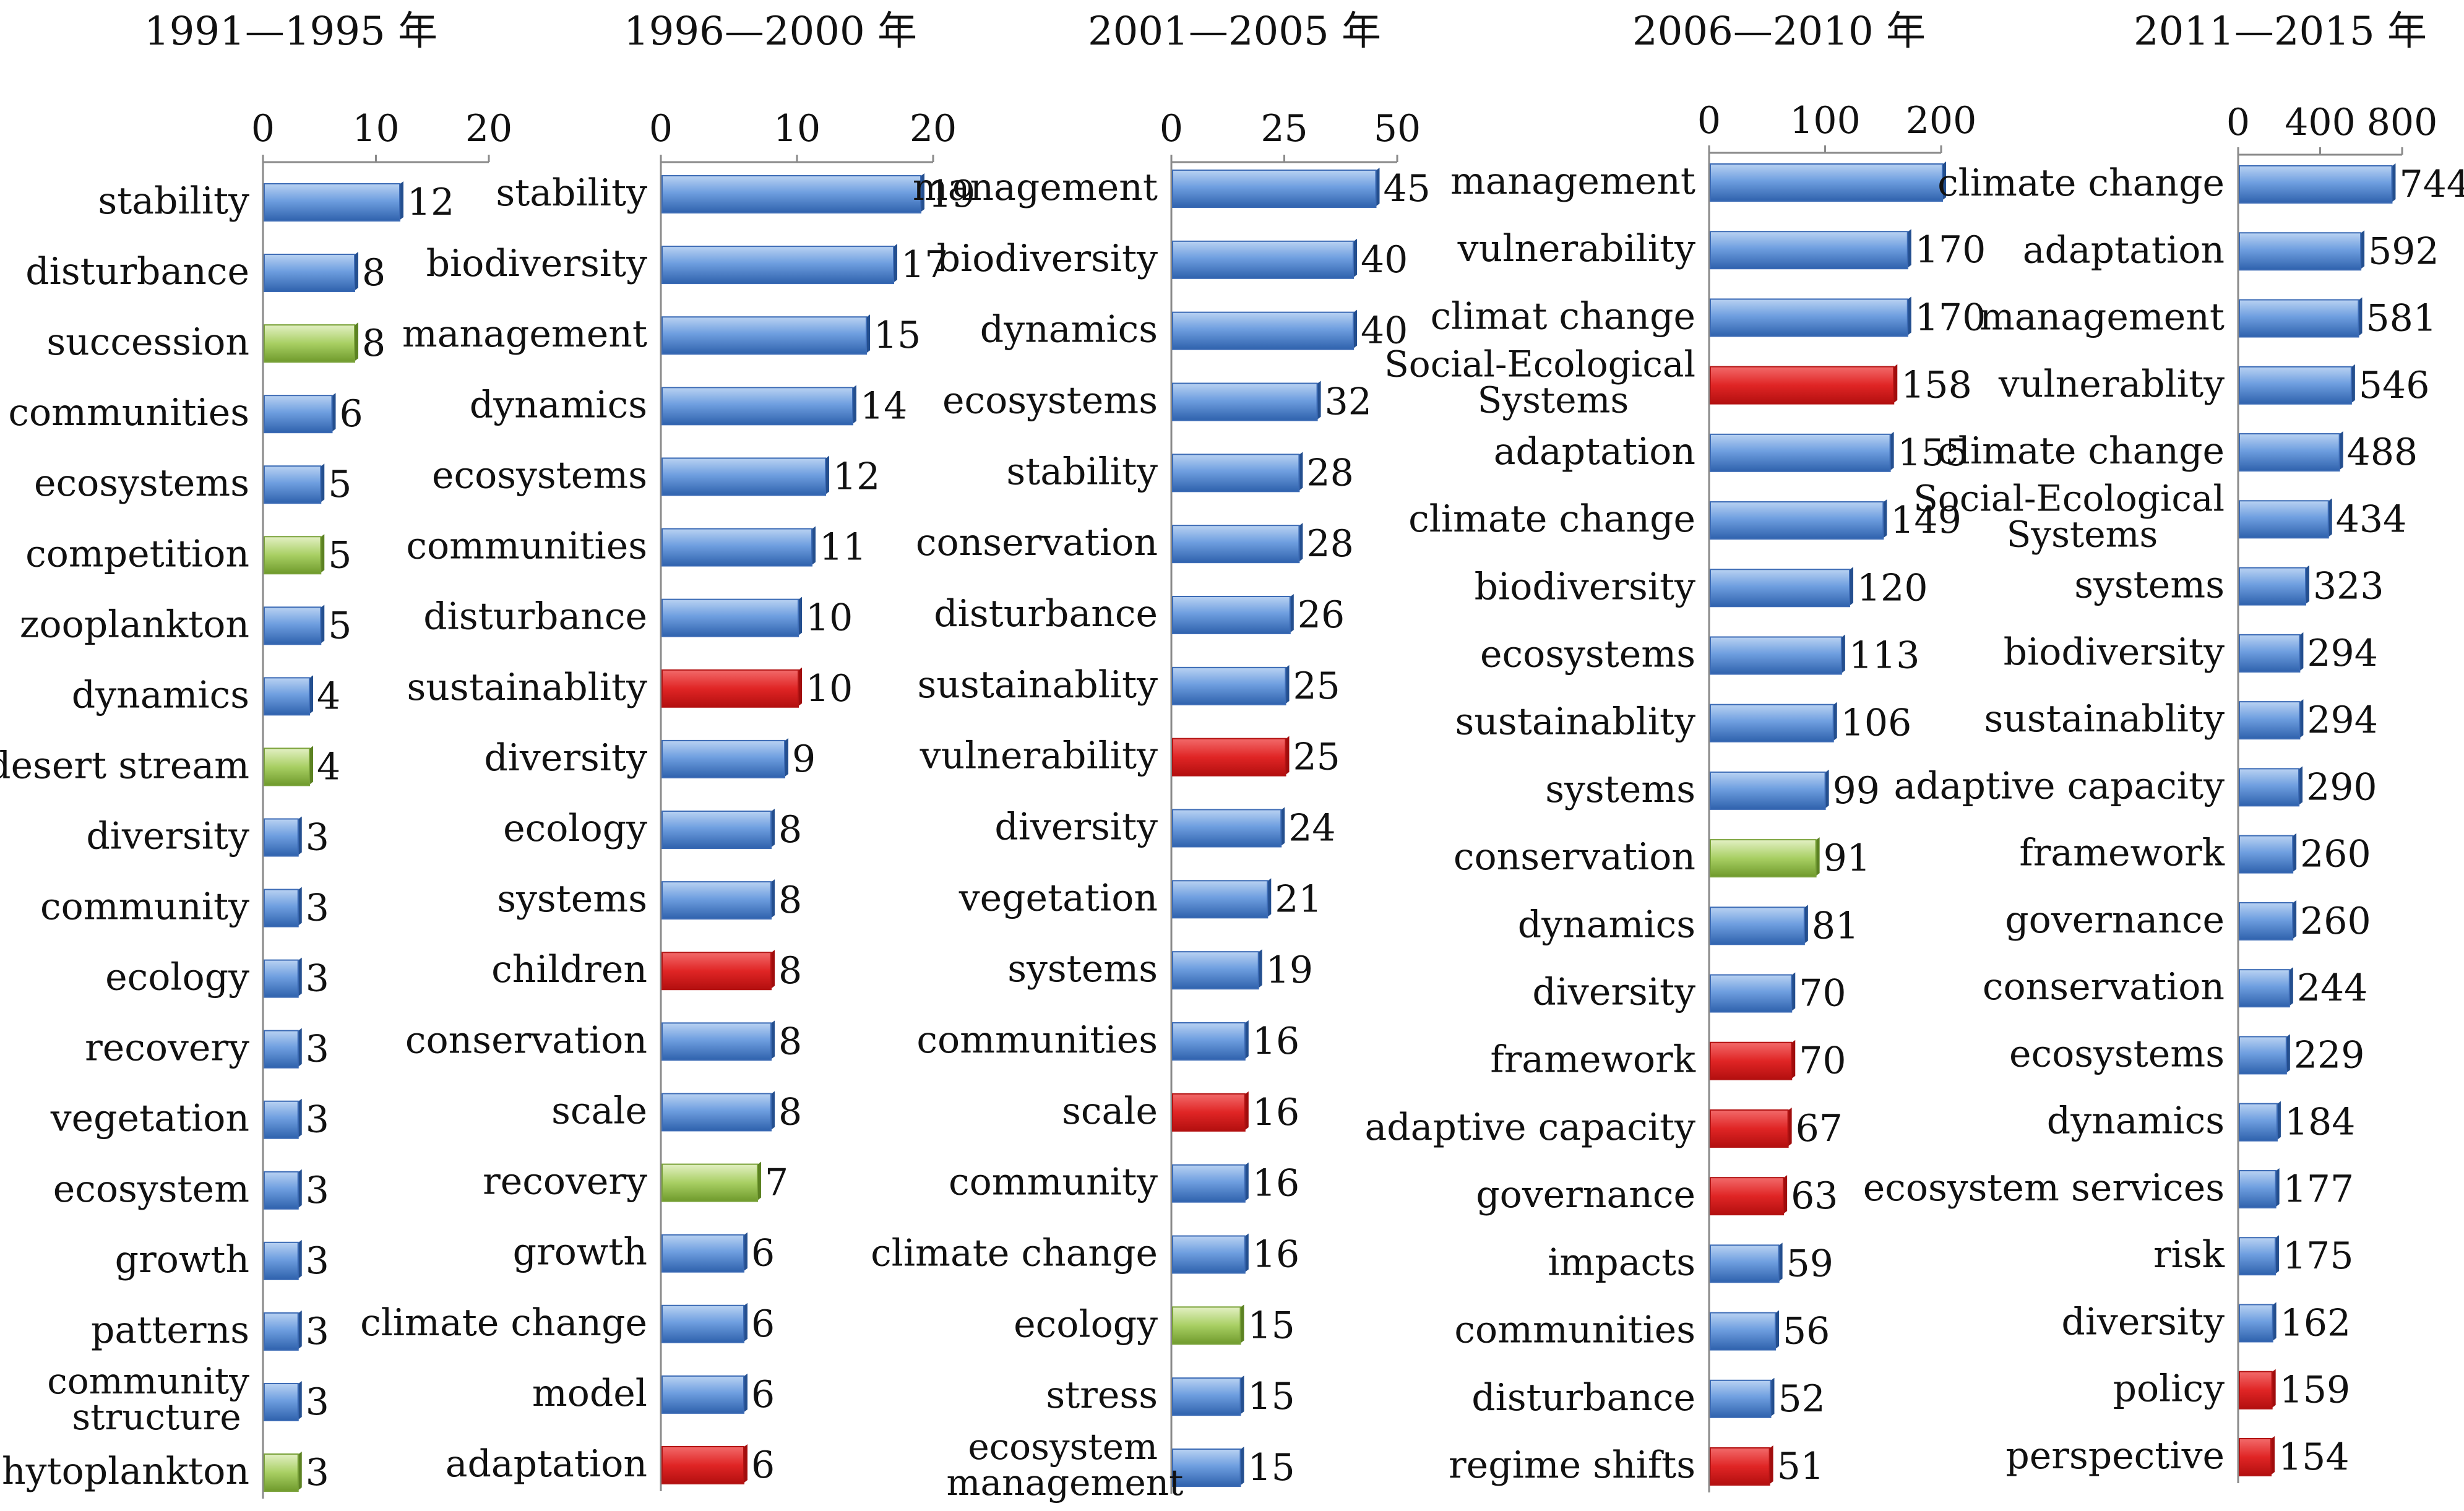 This screenshot has width=2464, height=1511. I want to click on category-label: community, so click(144, 907).